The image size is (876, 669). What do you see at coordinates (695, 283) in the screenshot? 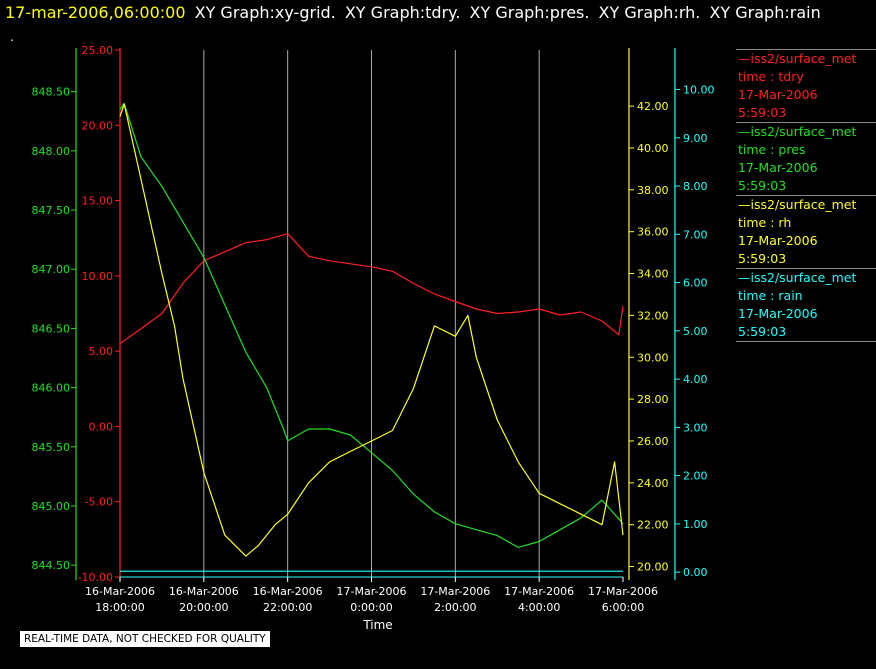
I see `rain-tick-label: 6.00` at bounding box center [695, 283].